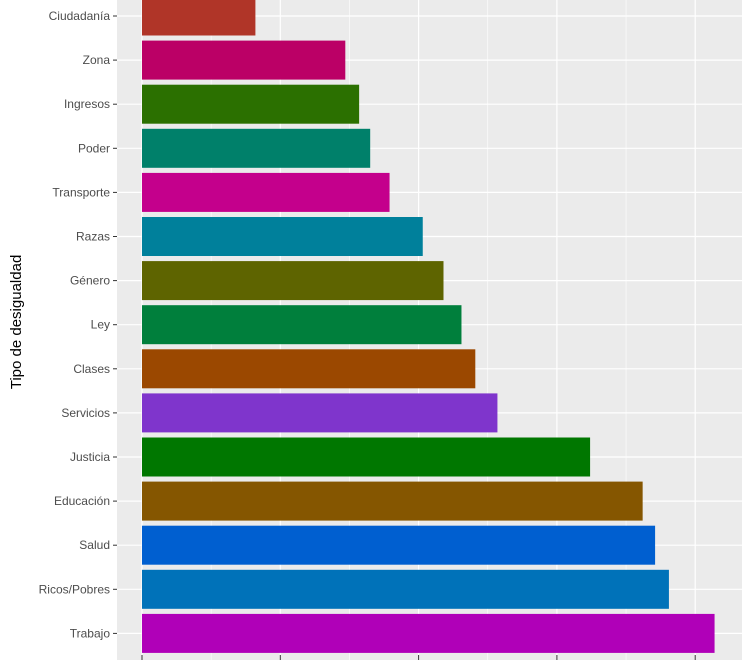 This screenshot has width=750, height=660. I want to click on y-tick-label: Ricos/Pobres, so click(74, 589).